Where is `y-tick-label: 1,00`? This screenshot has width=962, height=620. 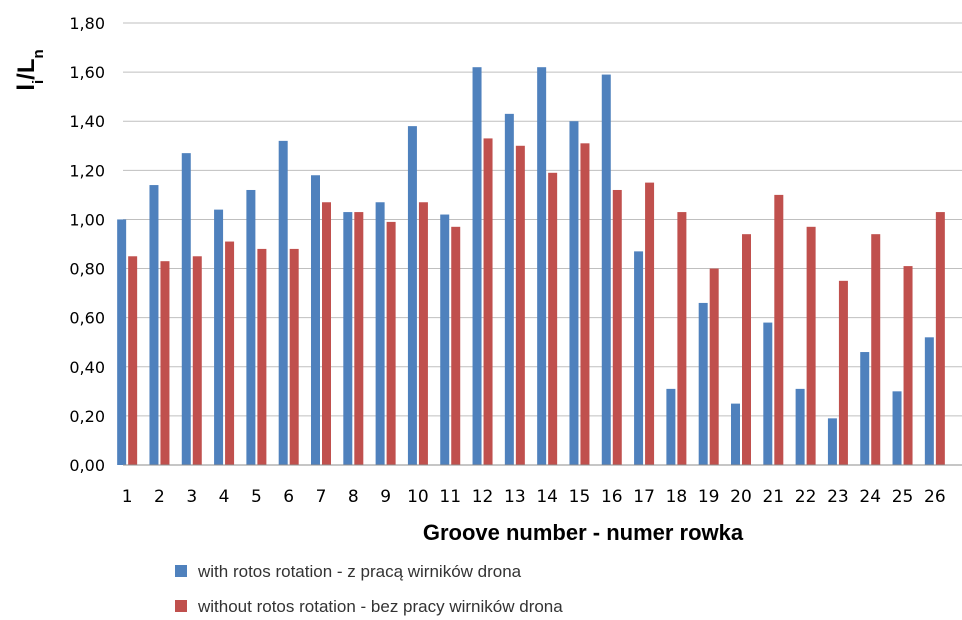
y-tick-label: 1,00 is located at coordinates (87, 219).